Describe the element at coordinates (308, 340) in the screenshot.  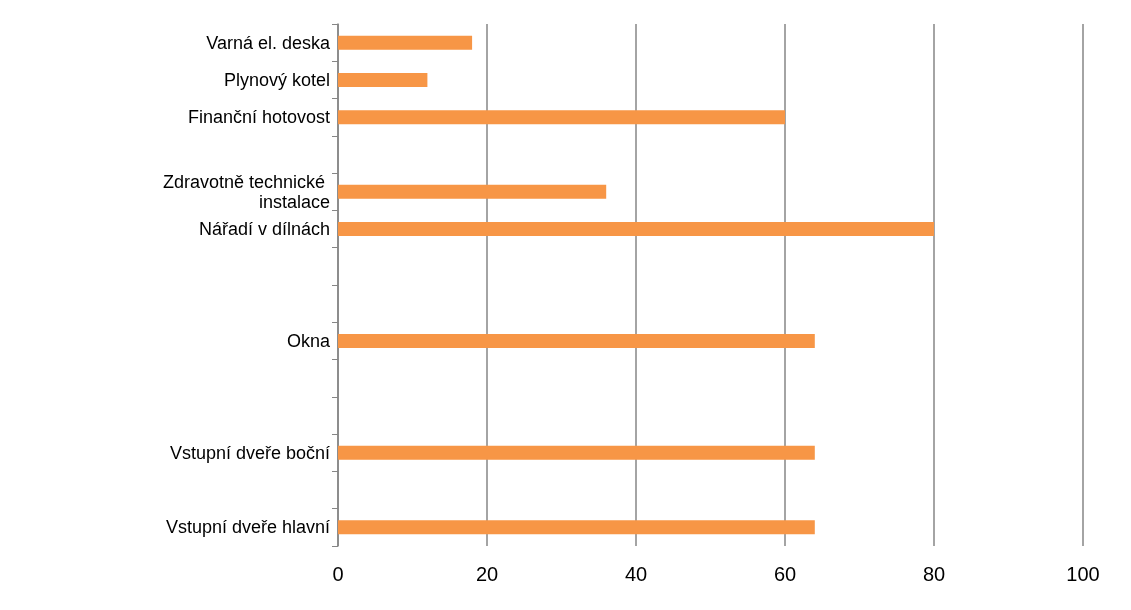
I see `y-tick-label: Okna` at that location.